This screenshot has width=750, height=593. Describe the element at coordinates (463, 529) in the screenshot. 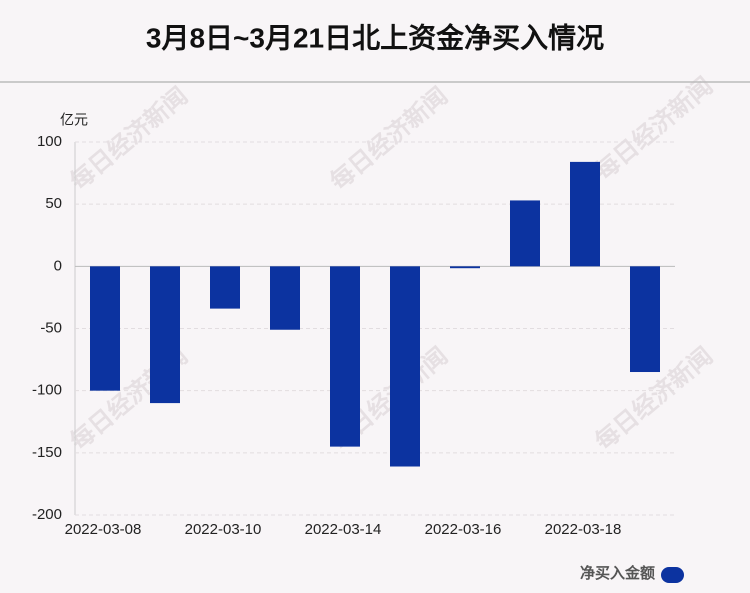

I see `x-tick-label: 2022-03-16` at that location.